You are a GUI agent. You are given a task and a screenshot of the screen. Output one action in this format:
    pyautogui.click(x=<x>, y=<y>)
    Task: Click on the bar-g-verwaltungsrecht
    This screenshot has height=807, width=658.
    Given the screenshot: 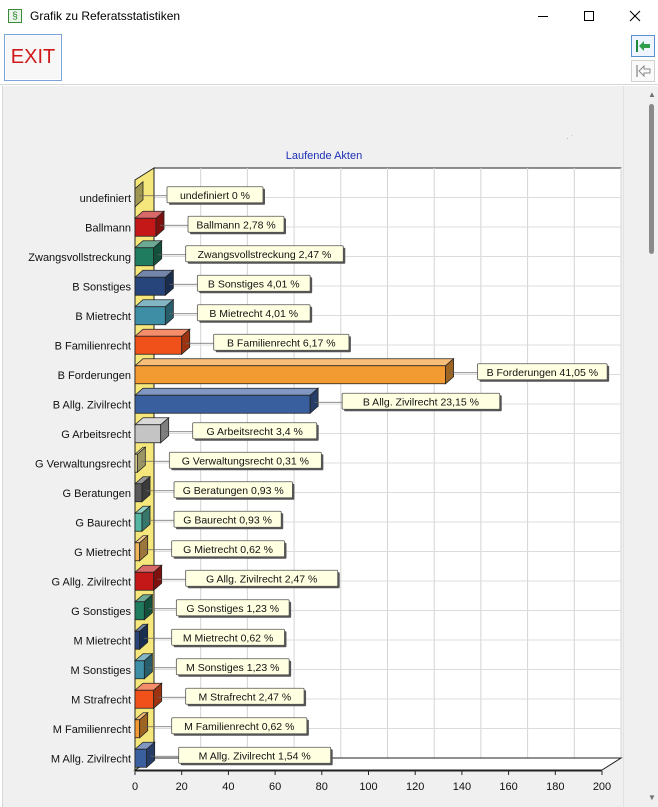 What is the action you would take?
    pyautogui.click(x=140, y=460)
    